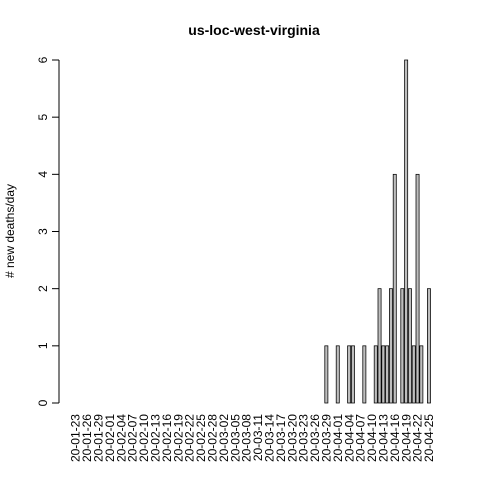 The width and height of the screenshot is (480, 480). I want to click on y-axis: 0 1 2 3 4 5 6, so click(48, 231).